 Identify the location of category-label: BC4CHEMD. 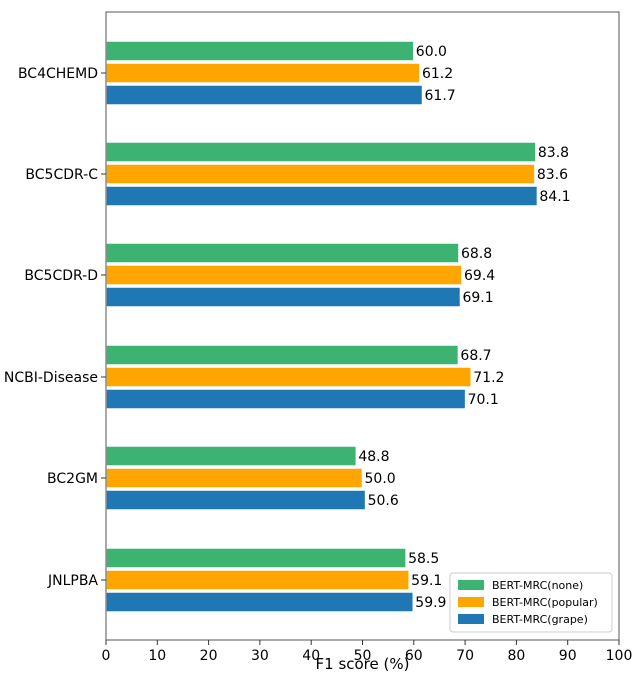
(58, 74).